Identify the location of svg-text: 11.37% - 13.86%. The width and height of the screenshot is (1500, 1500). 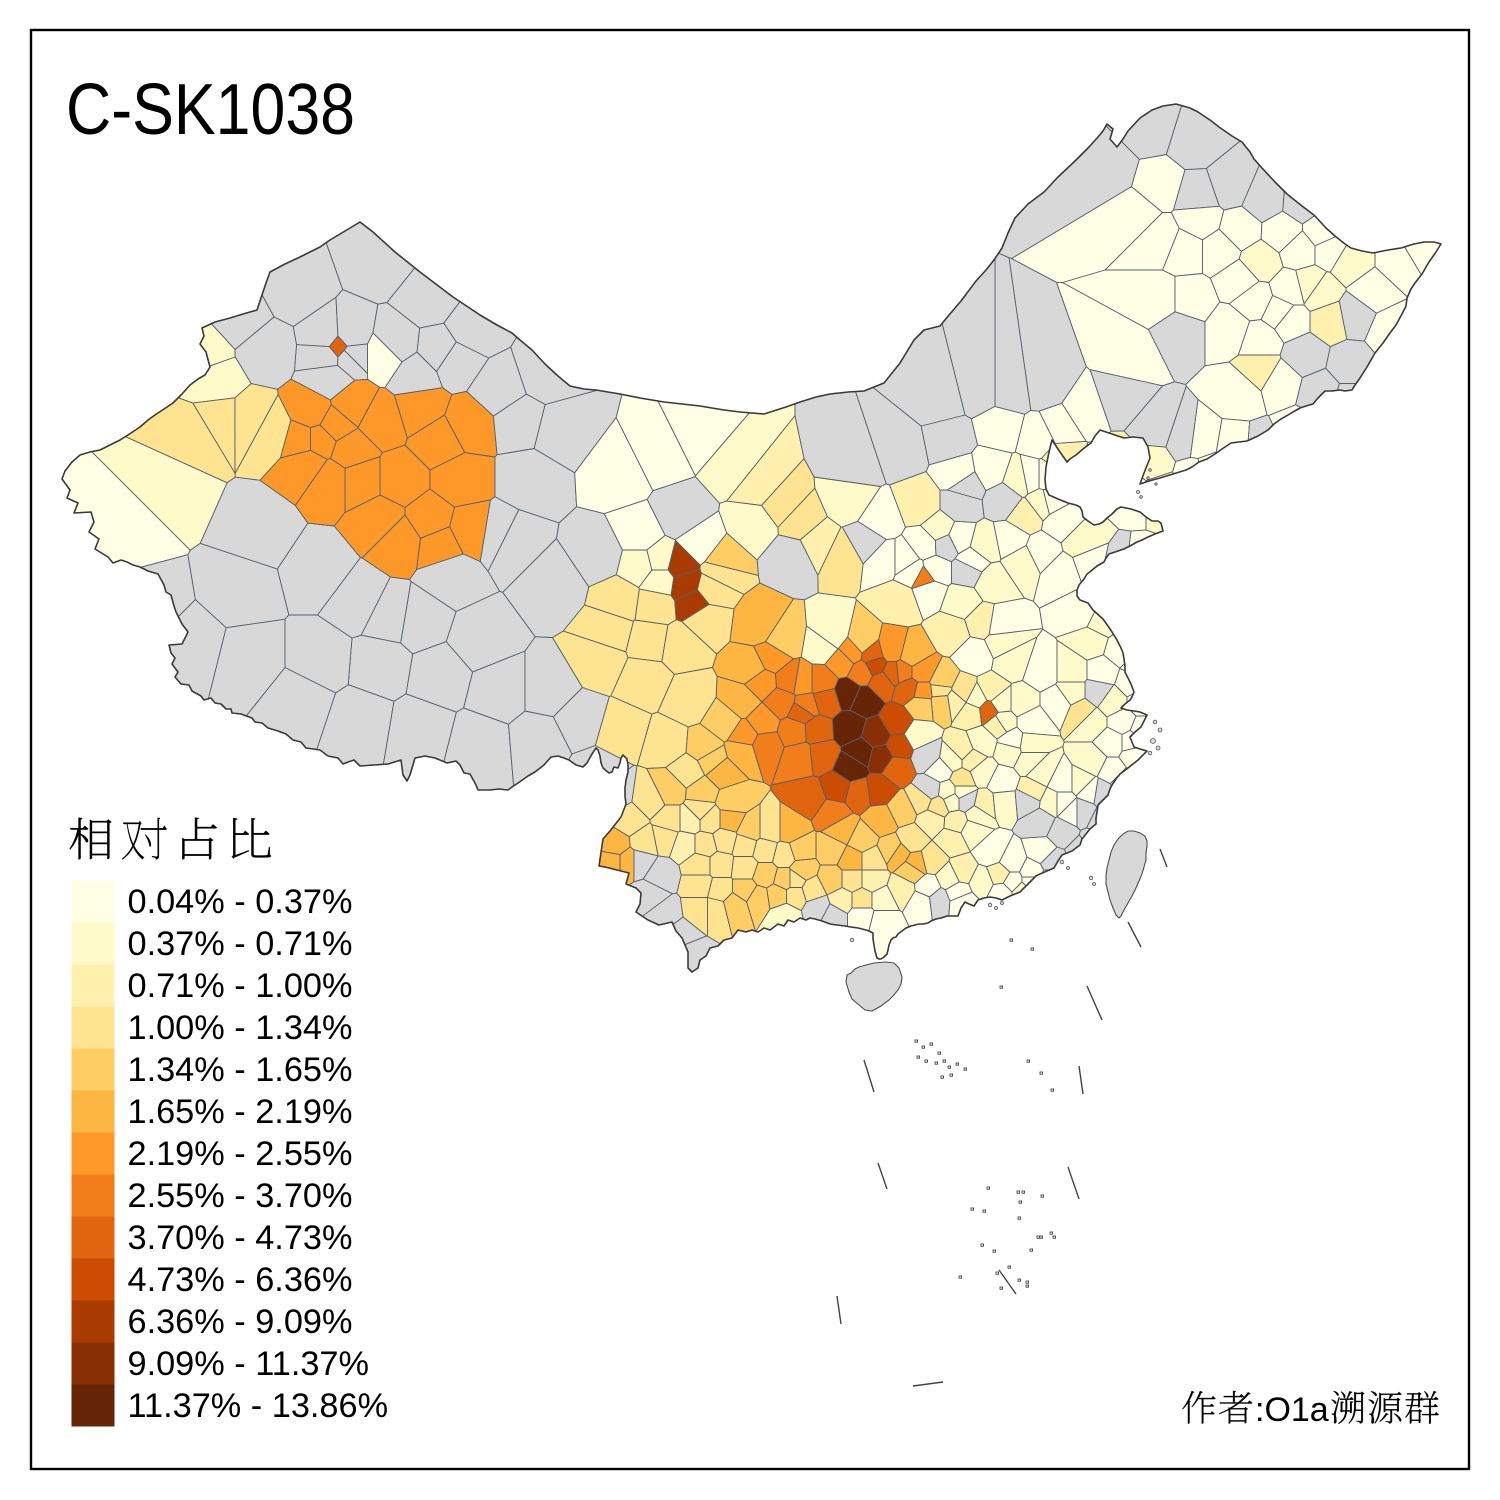
(258, 1406).